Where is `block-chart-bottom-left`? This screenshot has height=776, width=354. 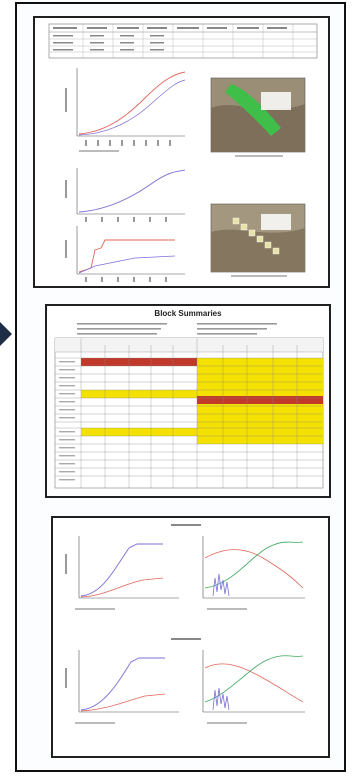
block-chart-bottom-left is located at coordinates (122, 687).